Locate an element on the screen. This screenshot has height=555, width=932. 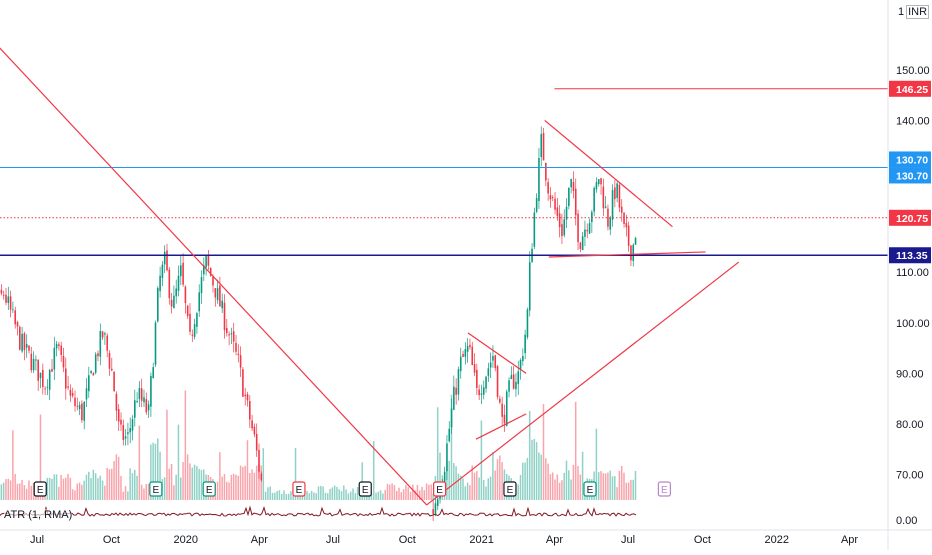
earnings-marker-box is located at coordinates (510, 489).